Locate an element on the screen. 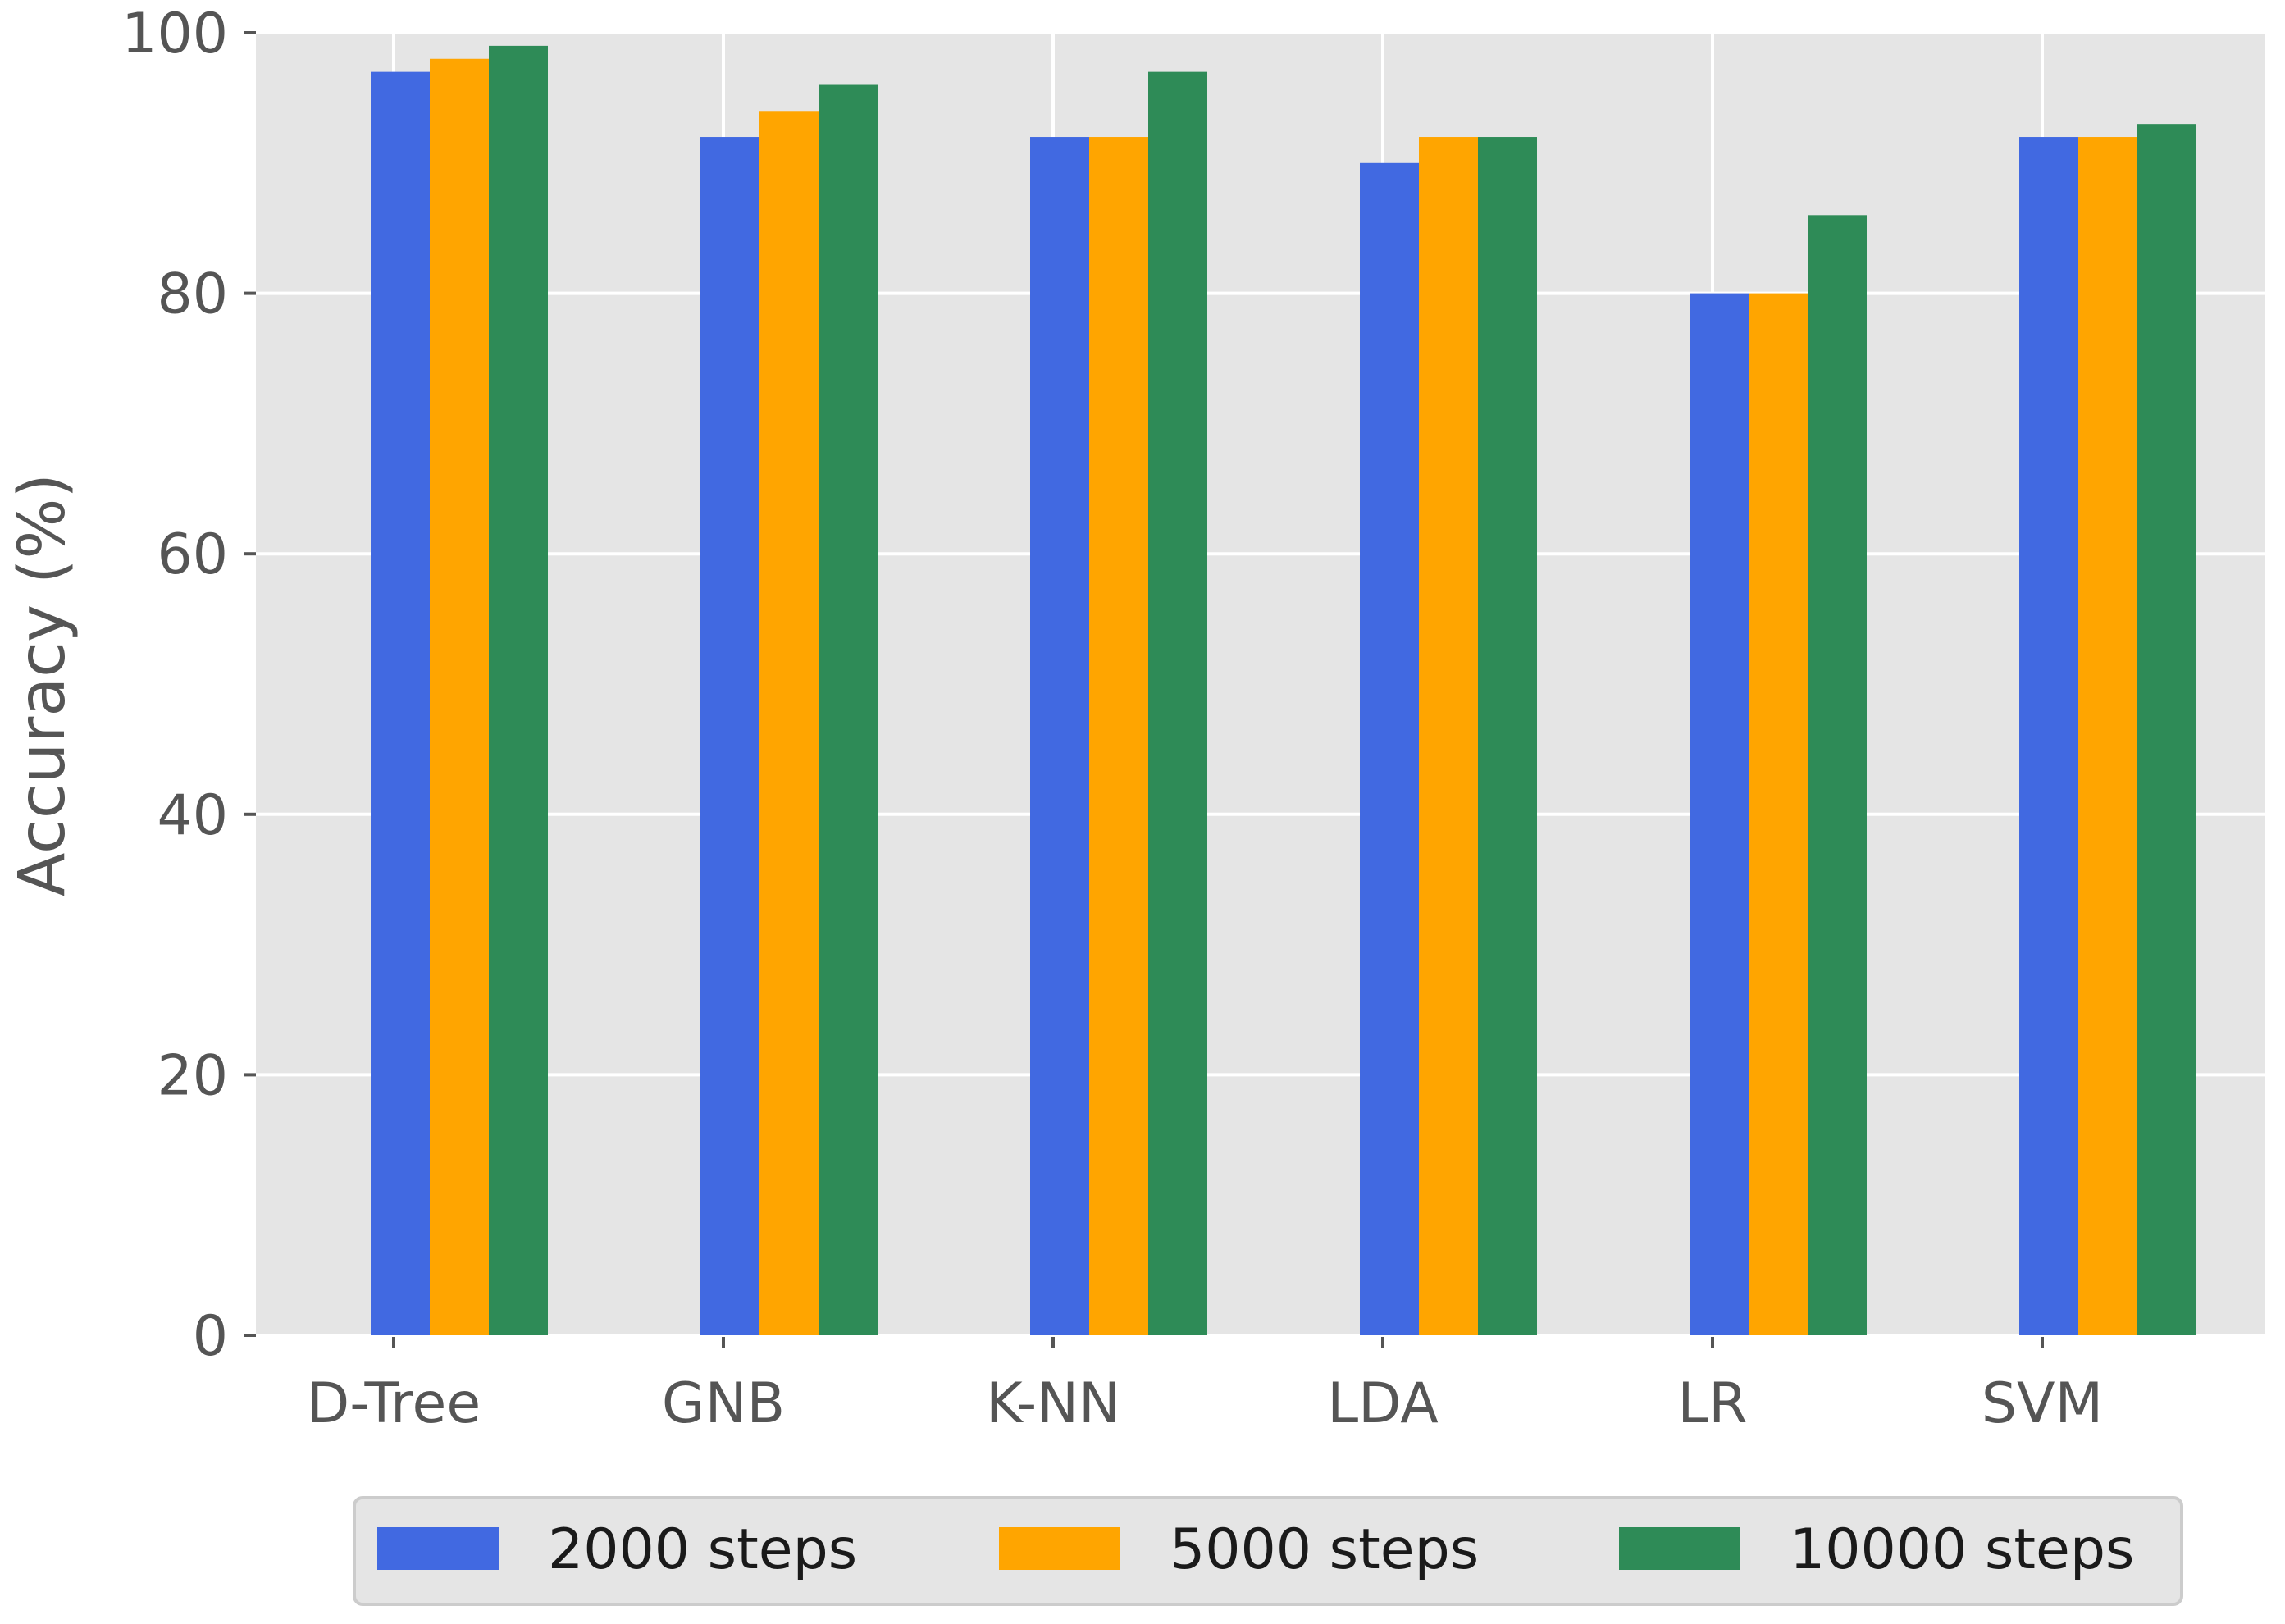  y-tick-label: 100 is located at coordinates (174, 34).